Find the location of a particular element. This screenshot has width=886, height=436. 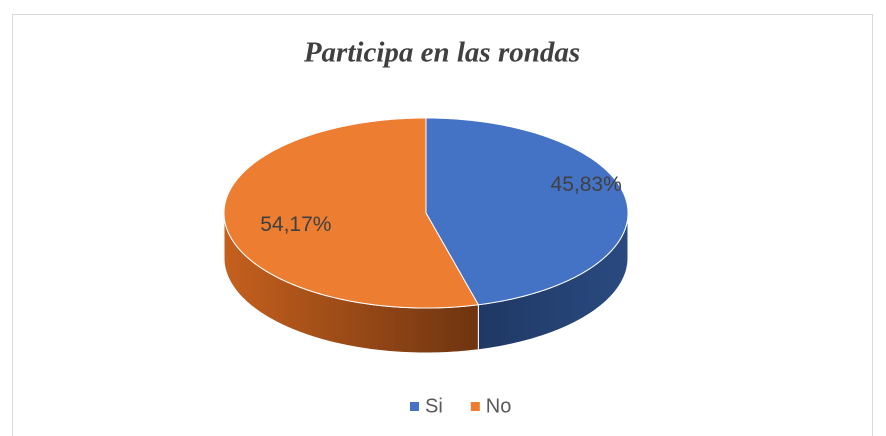

chart-title: Participa en las rondas is located at coordinates (441, 53).